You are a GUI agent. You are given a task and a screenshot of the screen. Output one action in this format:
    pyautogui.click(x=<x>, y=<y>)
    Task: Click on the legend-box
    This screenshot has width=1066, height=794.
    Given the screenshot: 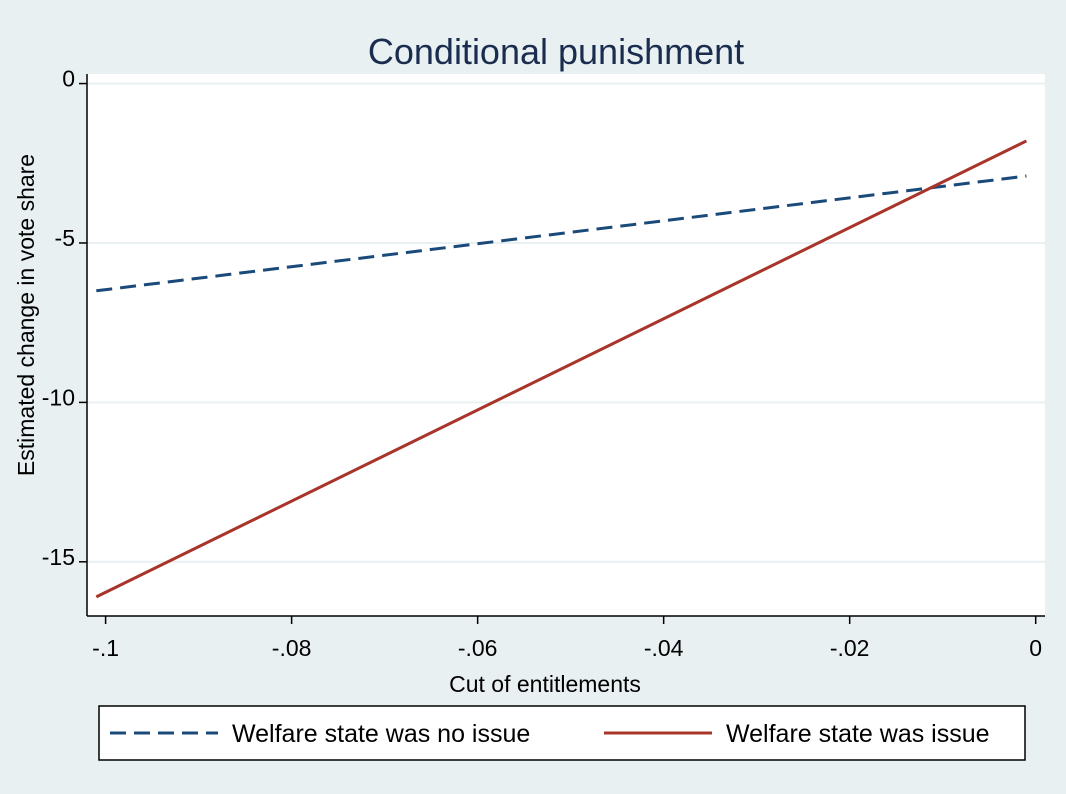 What is the action you would take?
    pyautogui.click(x=562, y=733)
    